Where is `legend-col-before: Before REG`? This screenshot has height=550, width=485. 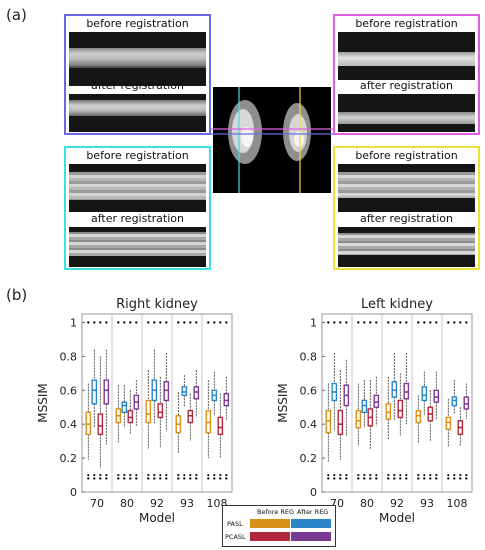 legend-col-before: Before REG is located at coordinates (275, 512).